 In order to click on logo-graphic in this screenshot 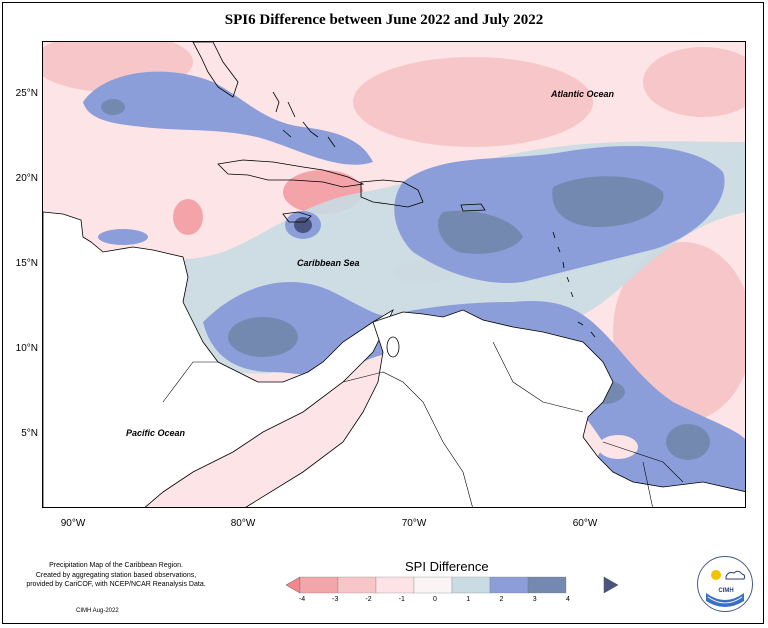, I will do `click(726, 588)`.